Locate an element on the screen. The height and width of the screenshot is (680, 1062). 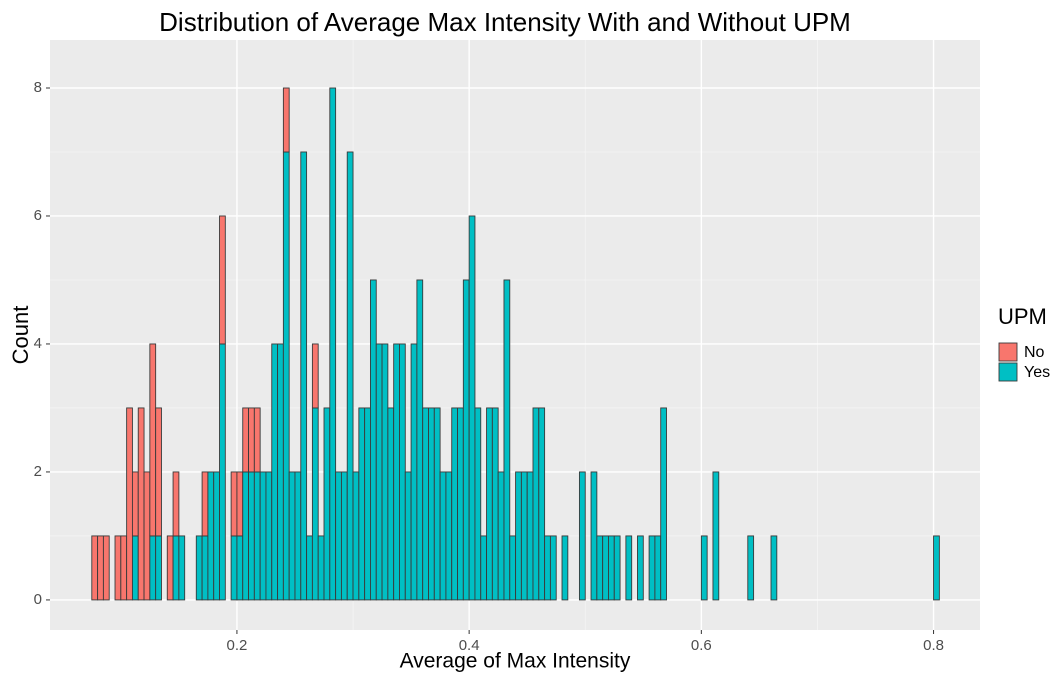
x-tick-label: 0.4 is located at coordinates (469, 645).